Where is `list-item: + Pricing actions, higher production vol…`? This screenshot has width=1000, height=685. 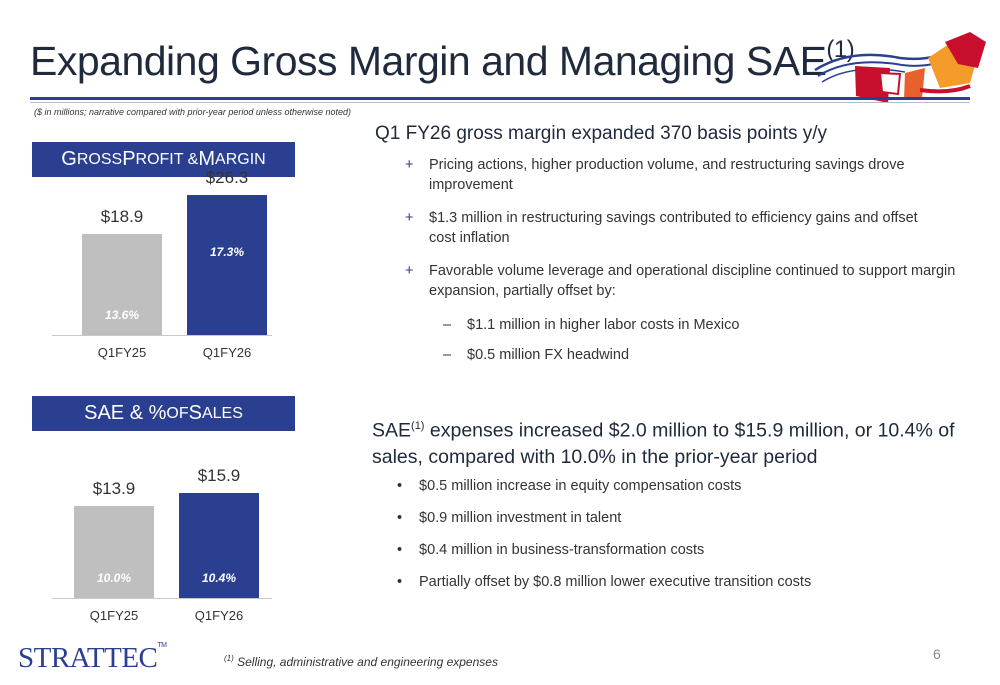
list-item: + Pricing actions, higher production vol… is located at coordinates (655, 175).